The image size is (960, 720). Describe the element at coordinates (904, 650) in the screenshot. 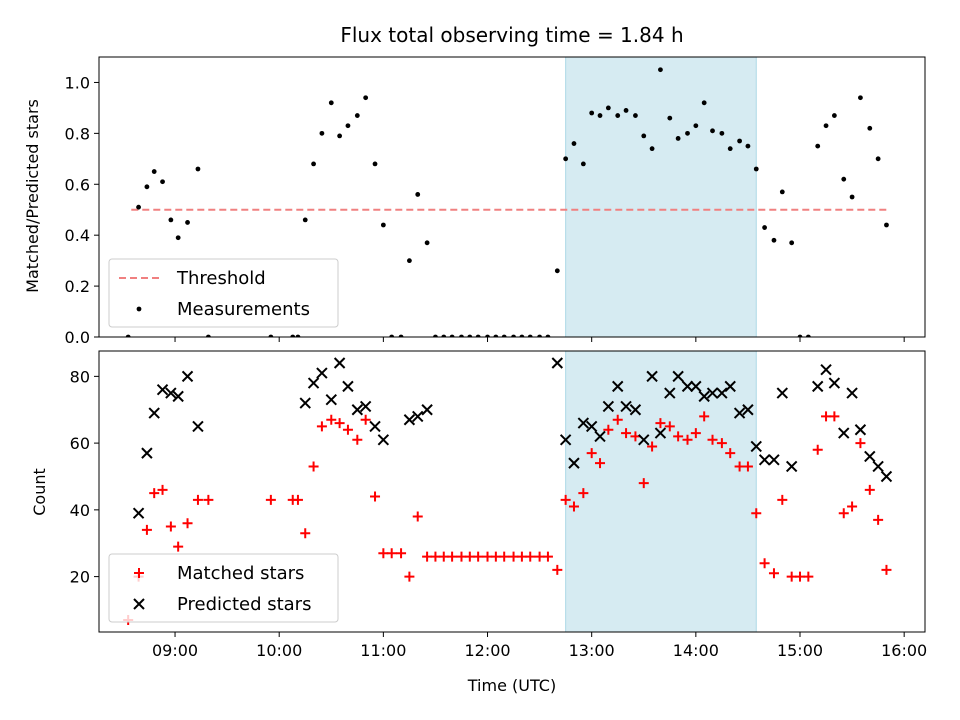

I see `x-tick-label: 16:00` at that location.